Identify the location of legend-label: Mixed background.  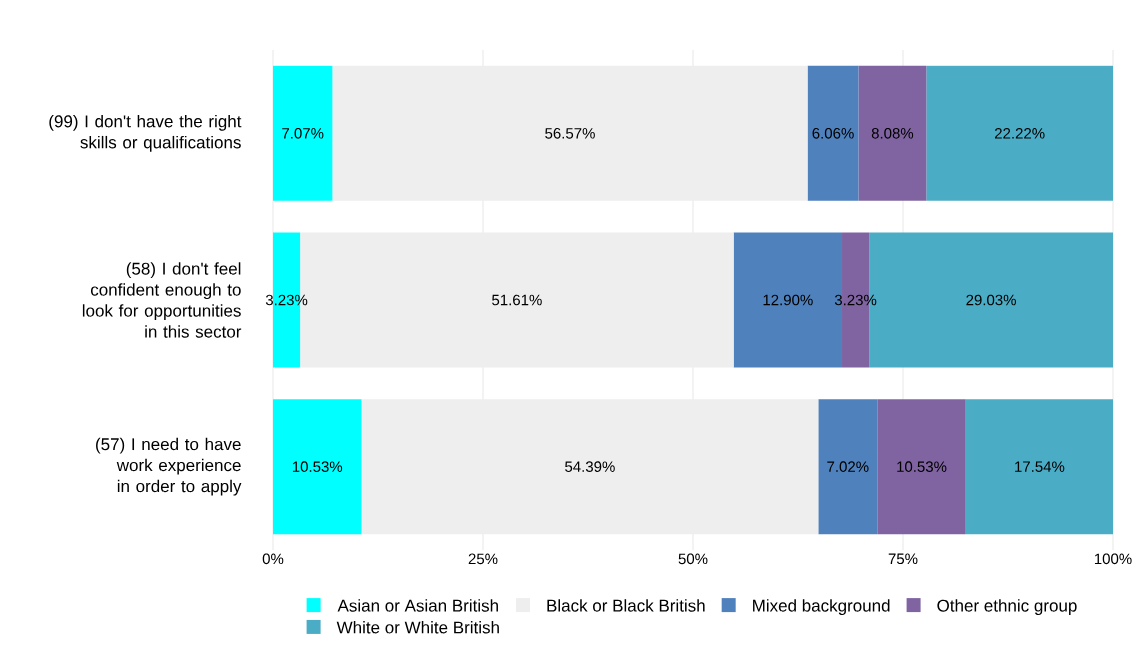
(821, 607).